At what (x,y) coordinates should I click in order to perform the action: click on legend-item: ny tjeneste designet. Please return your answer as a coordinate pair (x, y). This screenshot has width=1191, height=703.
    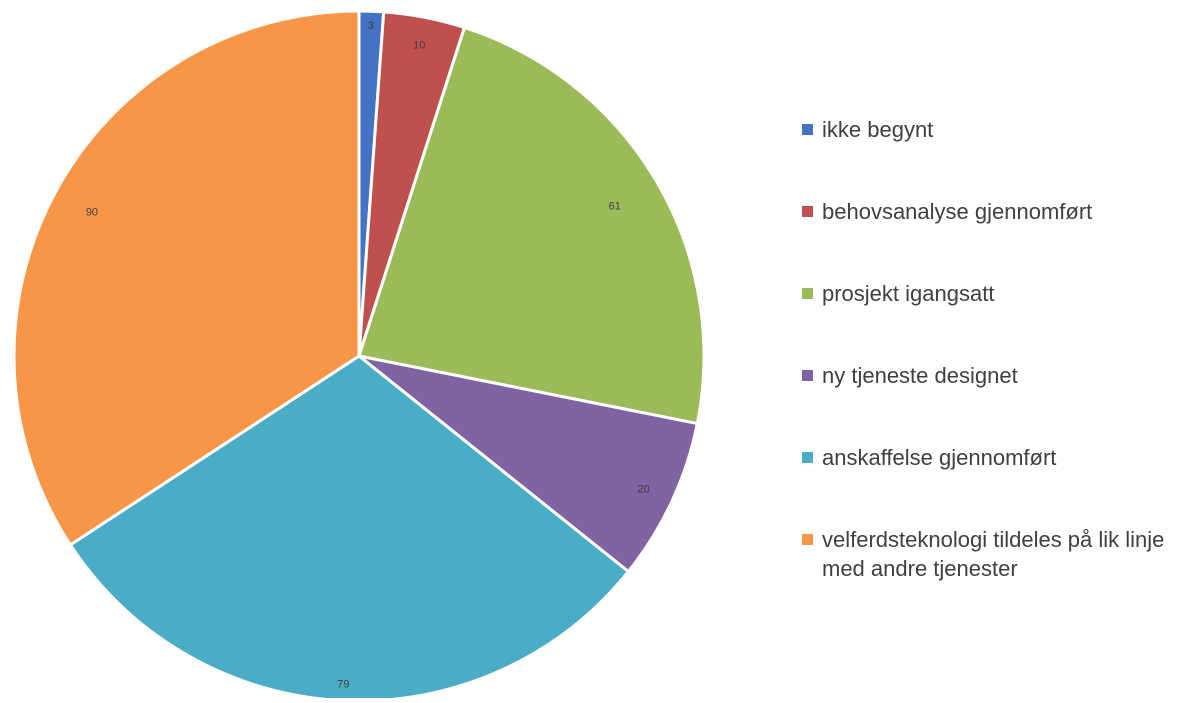
    Looking at the image, I should click on (994, 375).